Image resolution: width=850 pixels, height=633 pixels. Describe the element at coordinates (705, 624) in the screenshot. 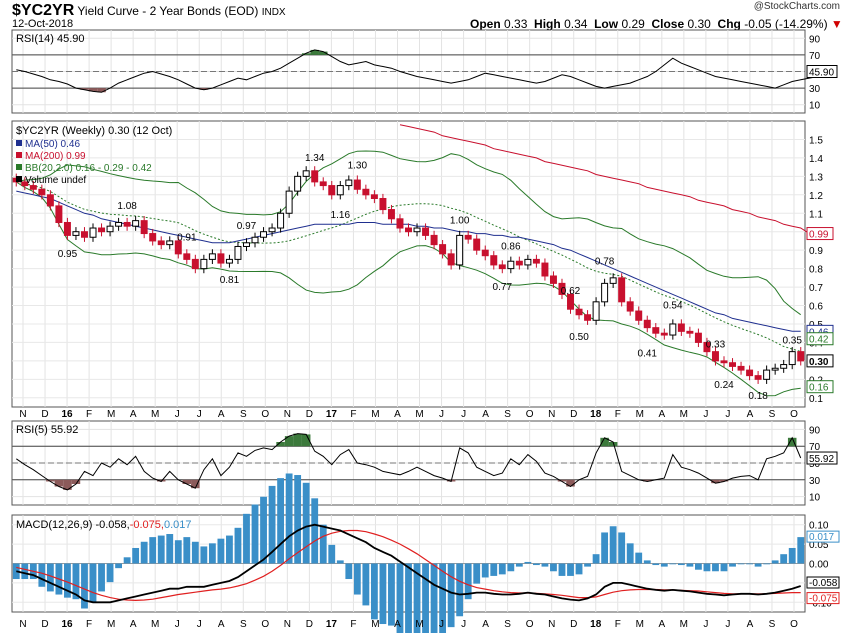

I see `x-axis-label: J` at that location.